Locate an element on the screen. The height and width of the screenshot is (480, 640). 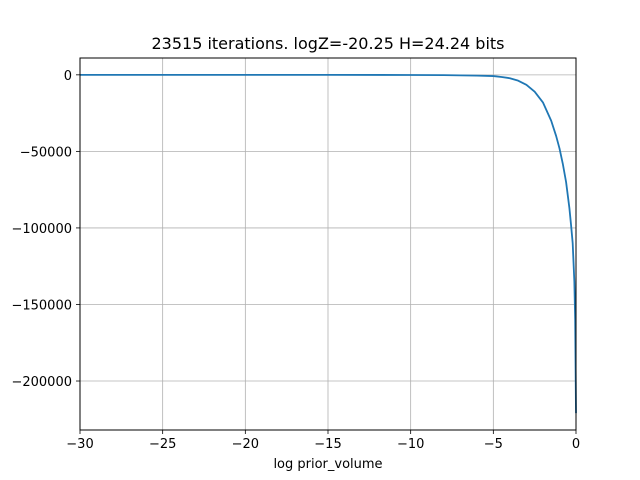
x-tick-label: −5 is located at coordinates (493, 444).